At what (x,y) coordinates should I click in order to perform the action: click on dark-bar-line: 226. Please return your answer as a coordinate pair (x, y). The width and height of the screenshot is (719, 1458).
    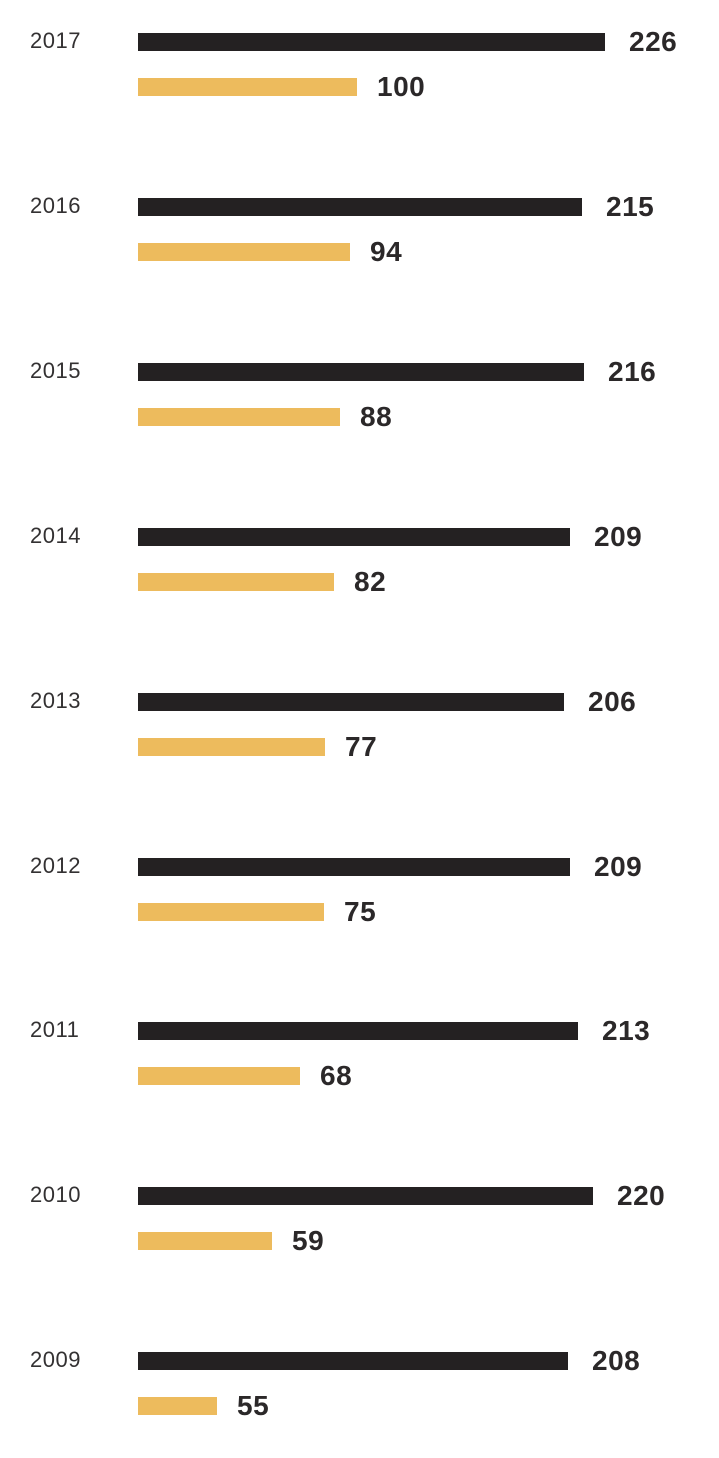
    Looking at the image, I should click on (407, 41).